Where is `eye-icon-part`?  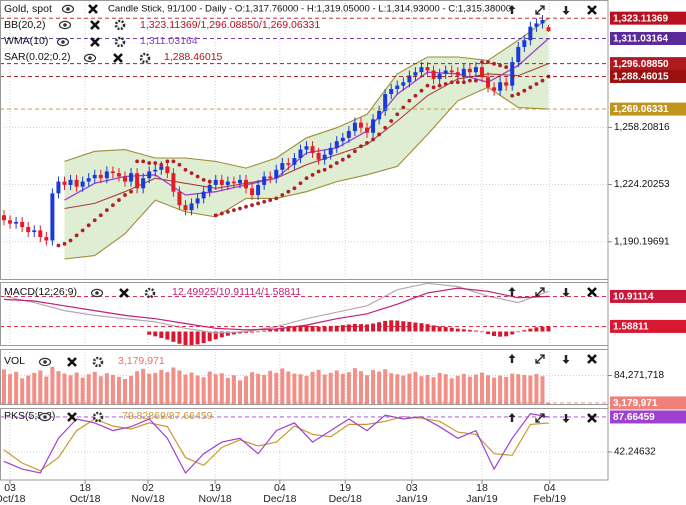
eye-icon-part is located at coordinates (63, 42).